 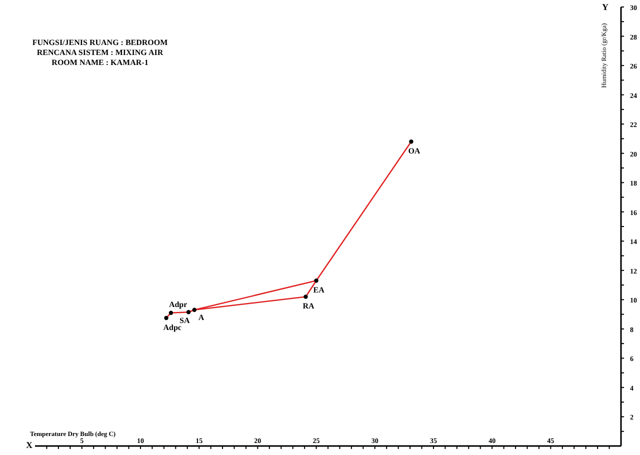 I want to click on text: FUNGSI/JENIS RUANG : BEDROOM, so click(x=100, y=43).